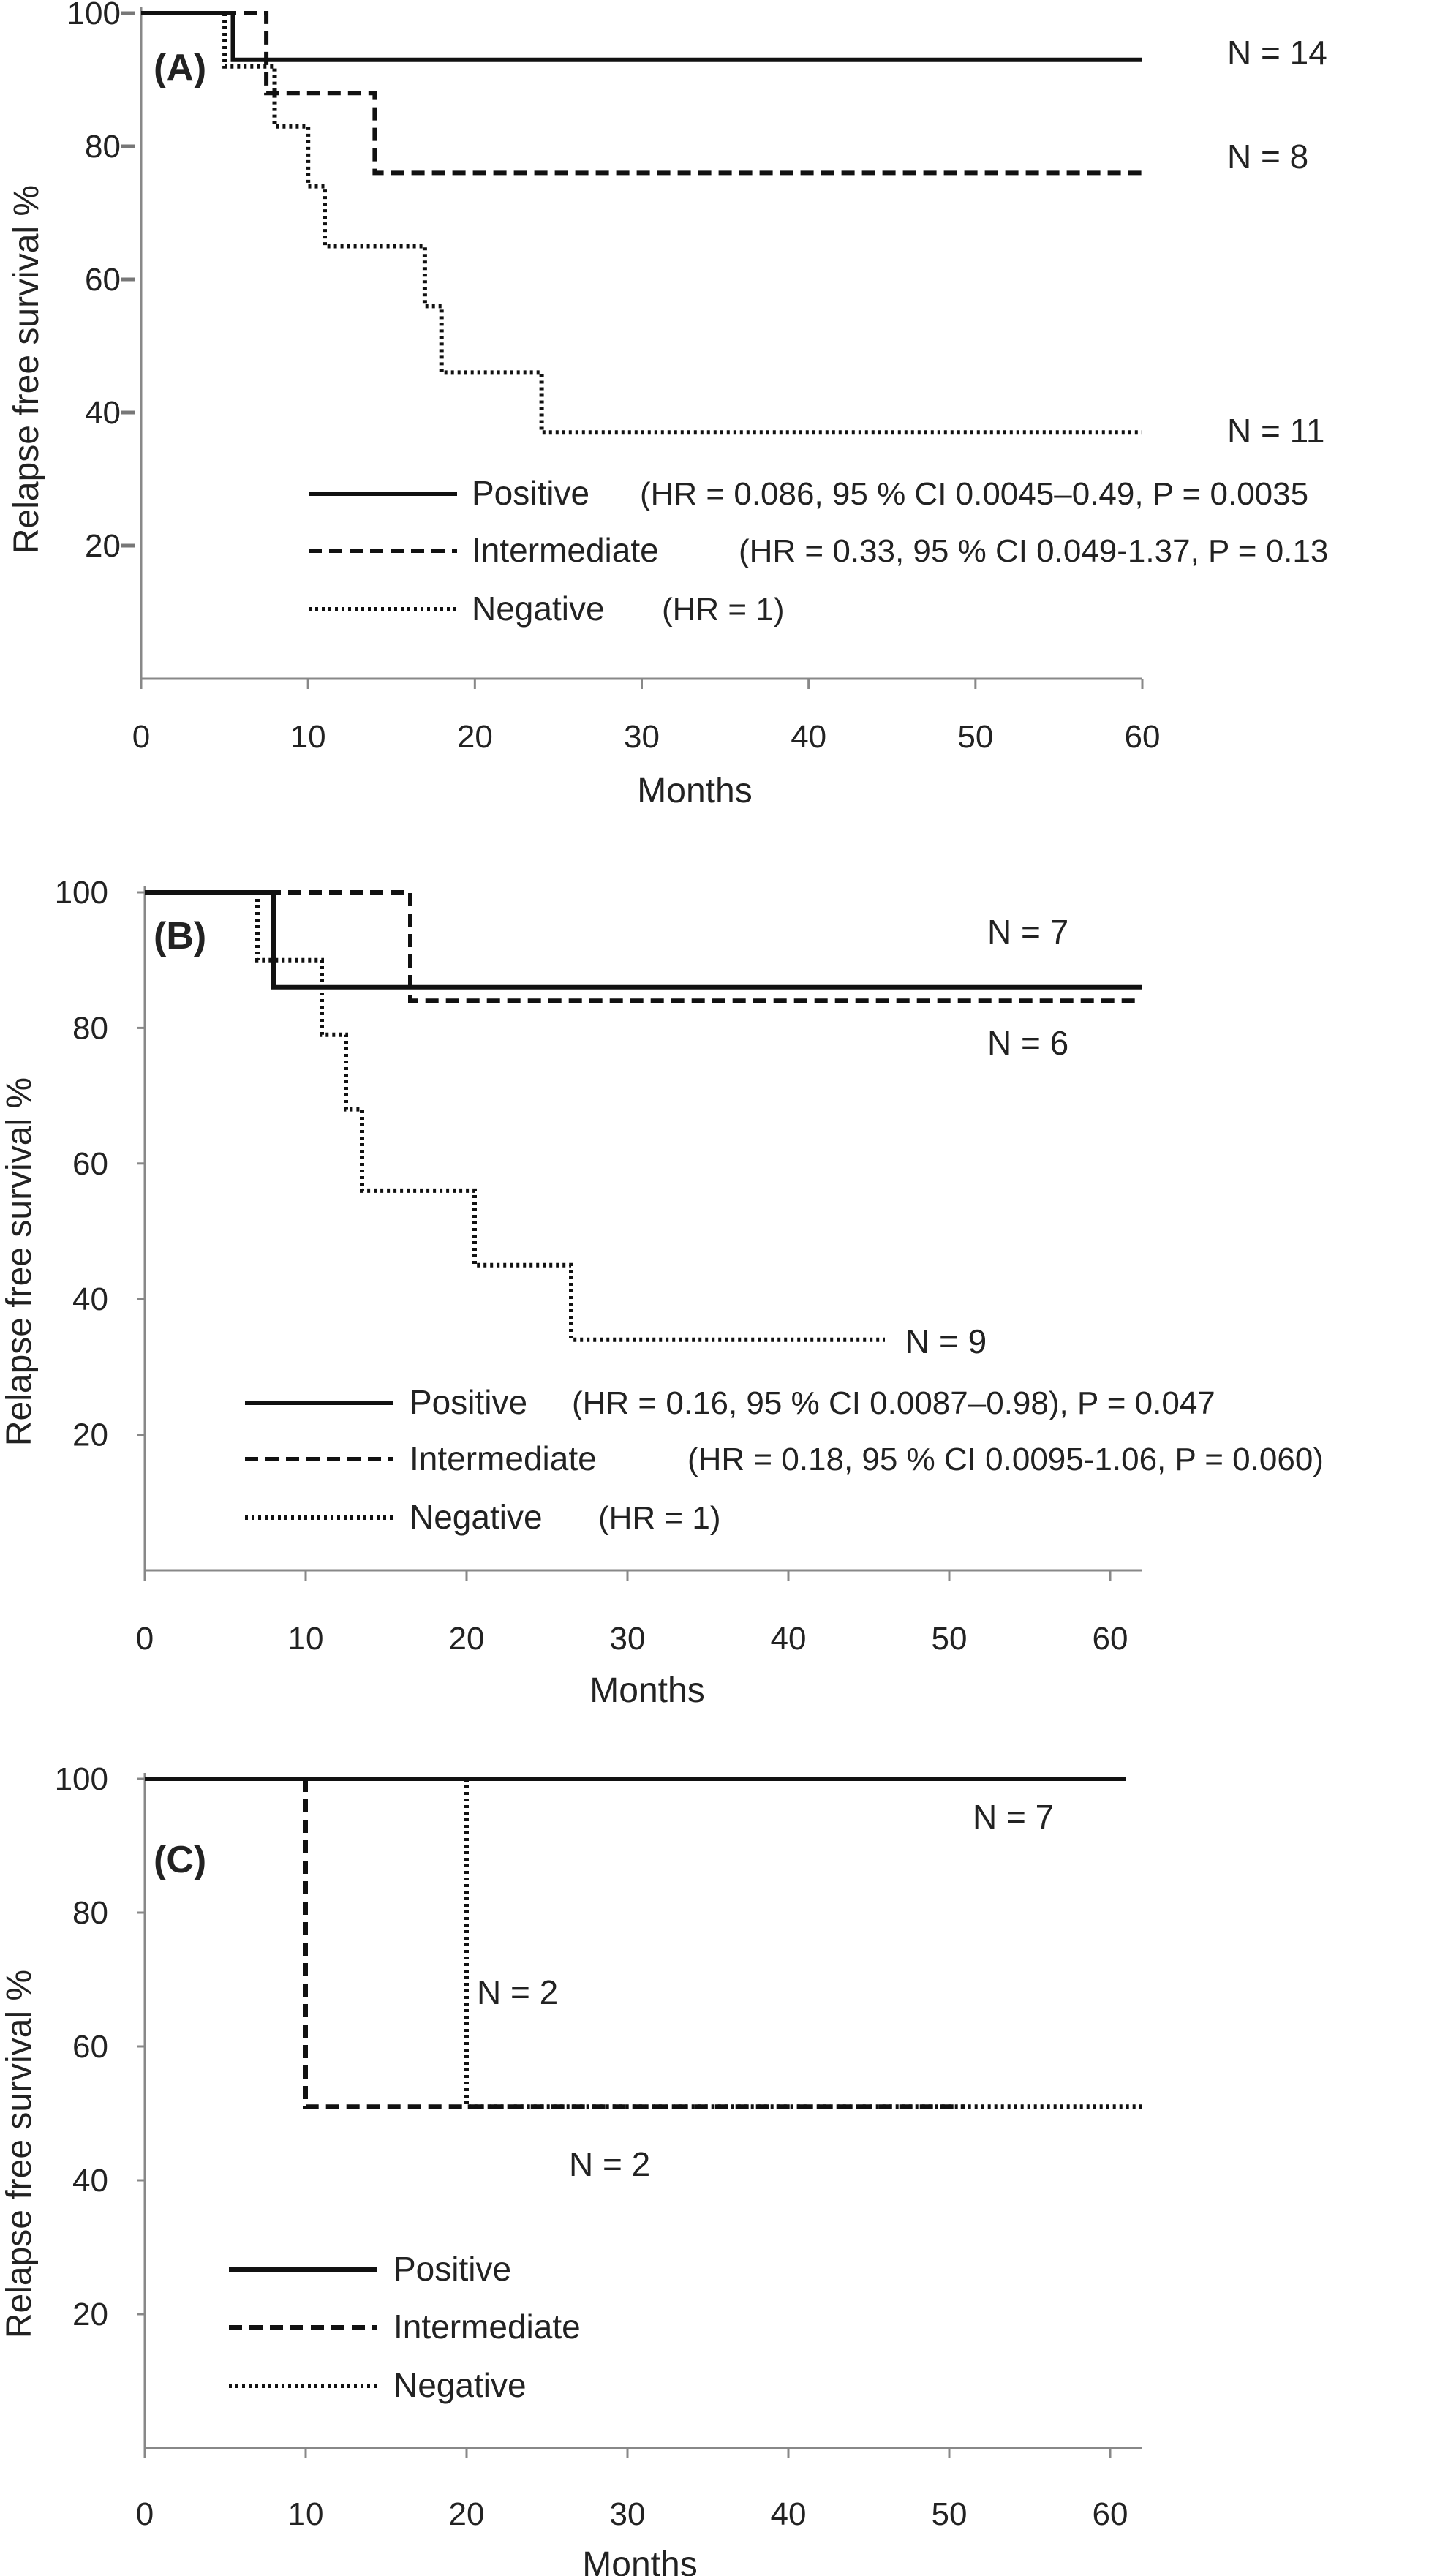  I want to click on panel-b-y-axis-title: Relapse free survival %, so click(19, 1261).